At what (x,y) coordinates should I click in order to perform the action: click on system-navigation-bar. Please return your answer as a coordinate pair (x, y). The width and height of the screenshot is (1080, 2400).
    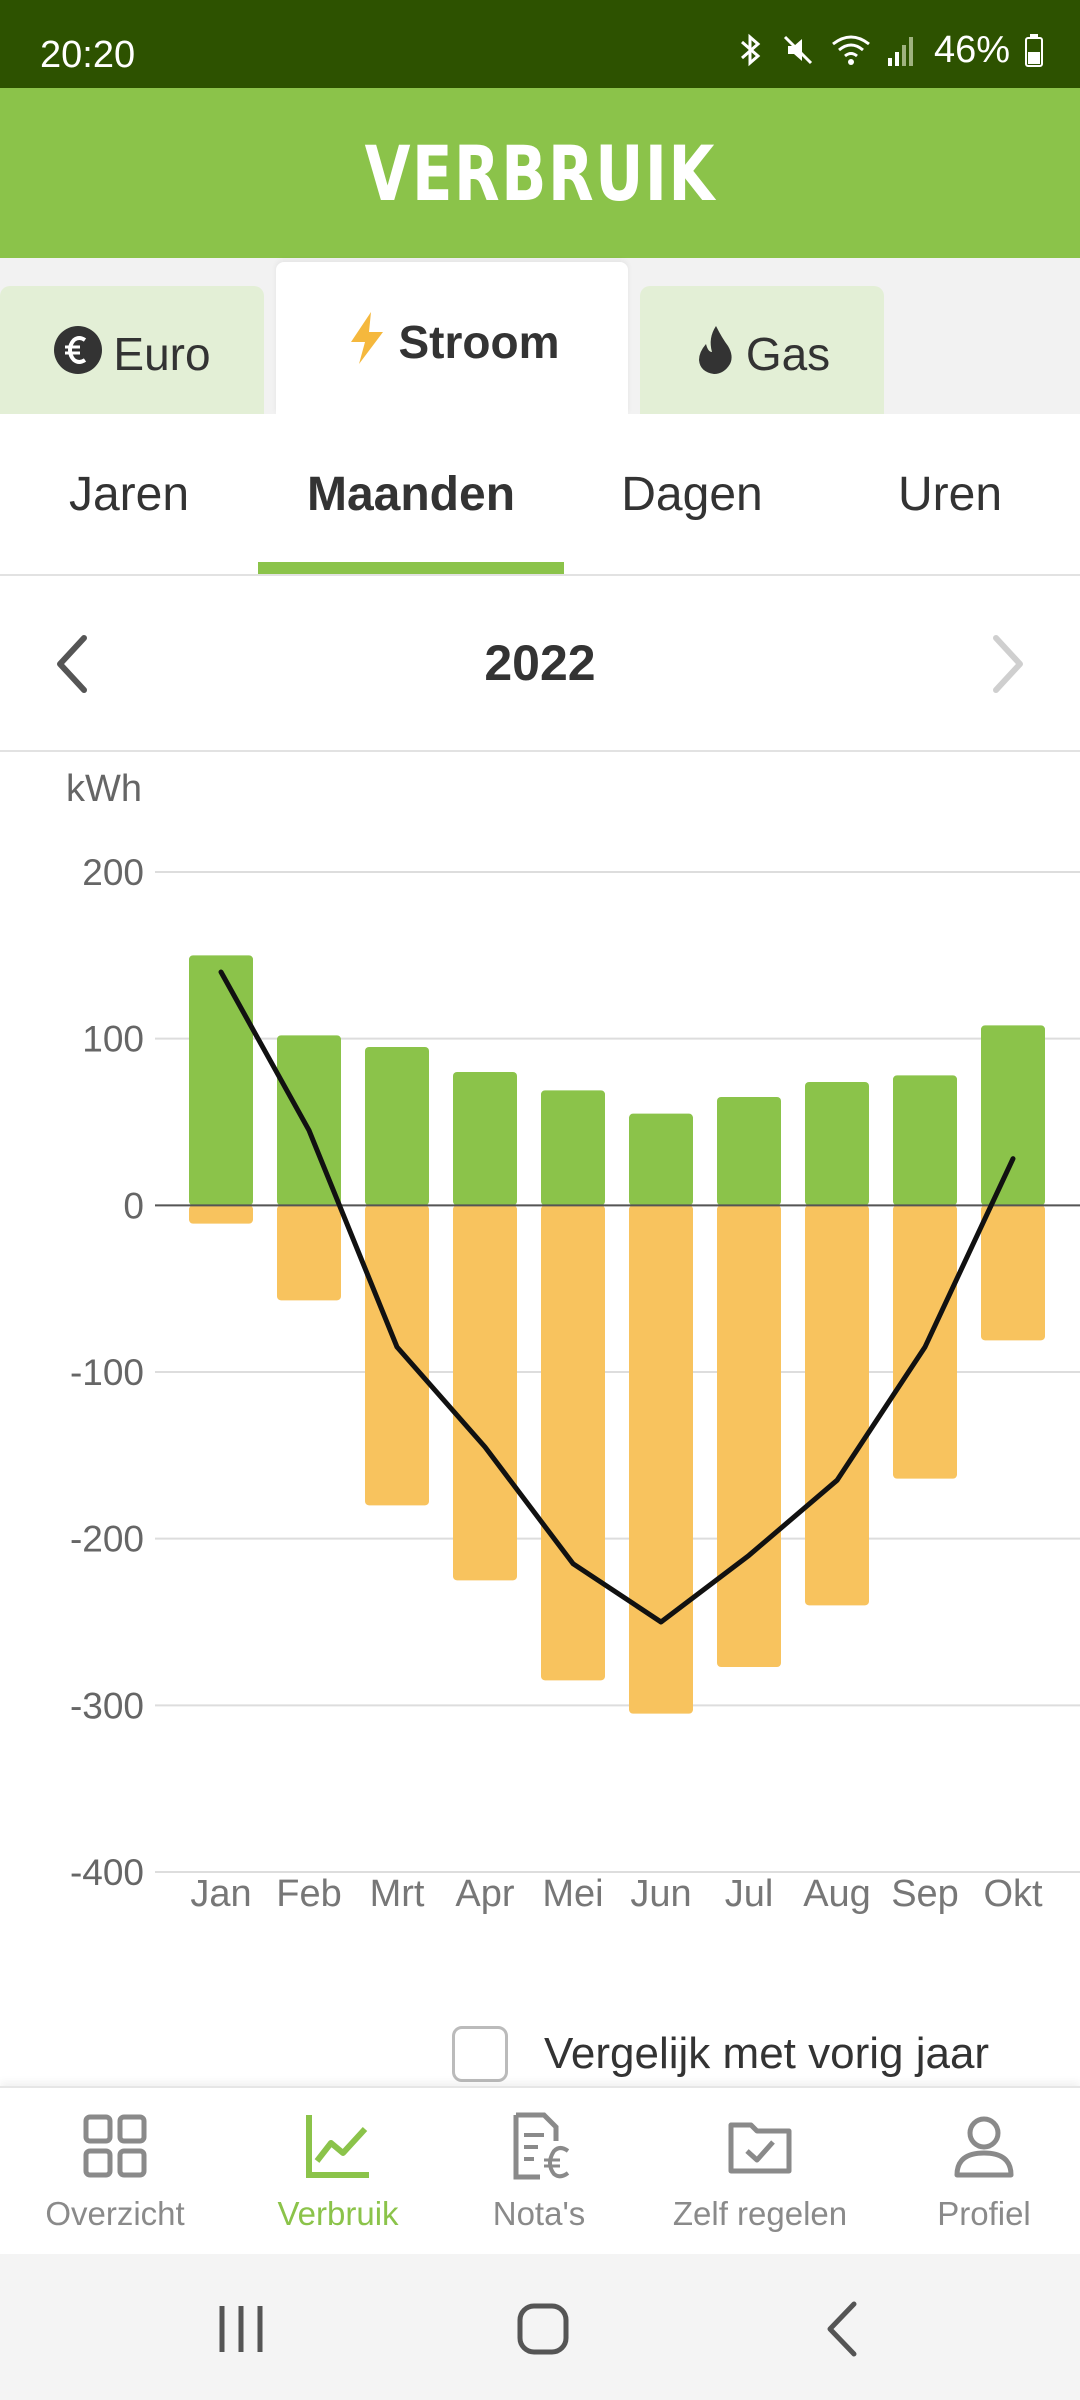
    Looking at the image, I should click on (540, 2327).